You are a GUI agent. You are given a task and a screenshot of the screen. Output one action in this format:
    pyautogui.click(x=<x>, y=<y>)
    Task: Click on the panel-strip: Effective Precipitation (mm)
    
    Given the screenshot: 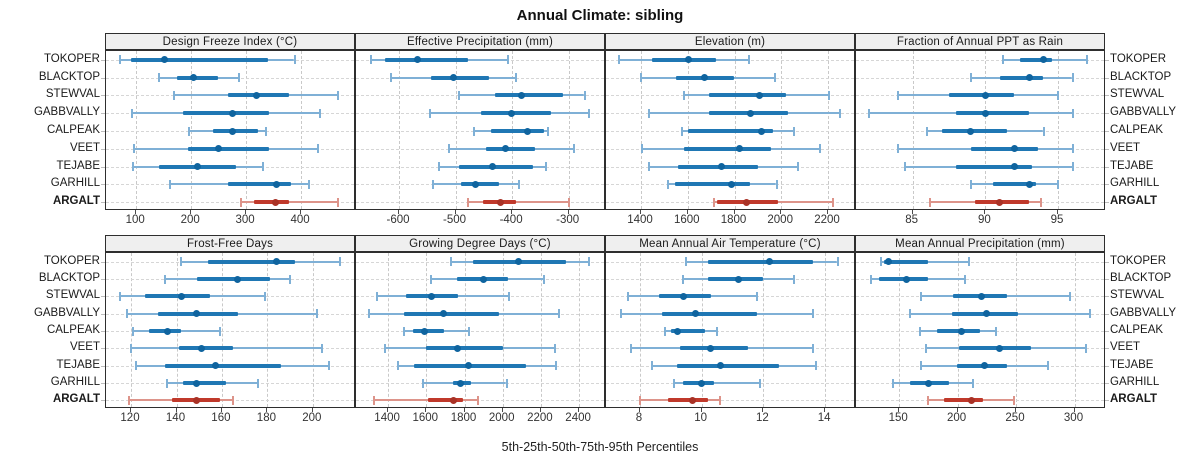 What is the action you would take?
    pyautogui.click(x=480, y=41)
    